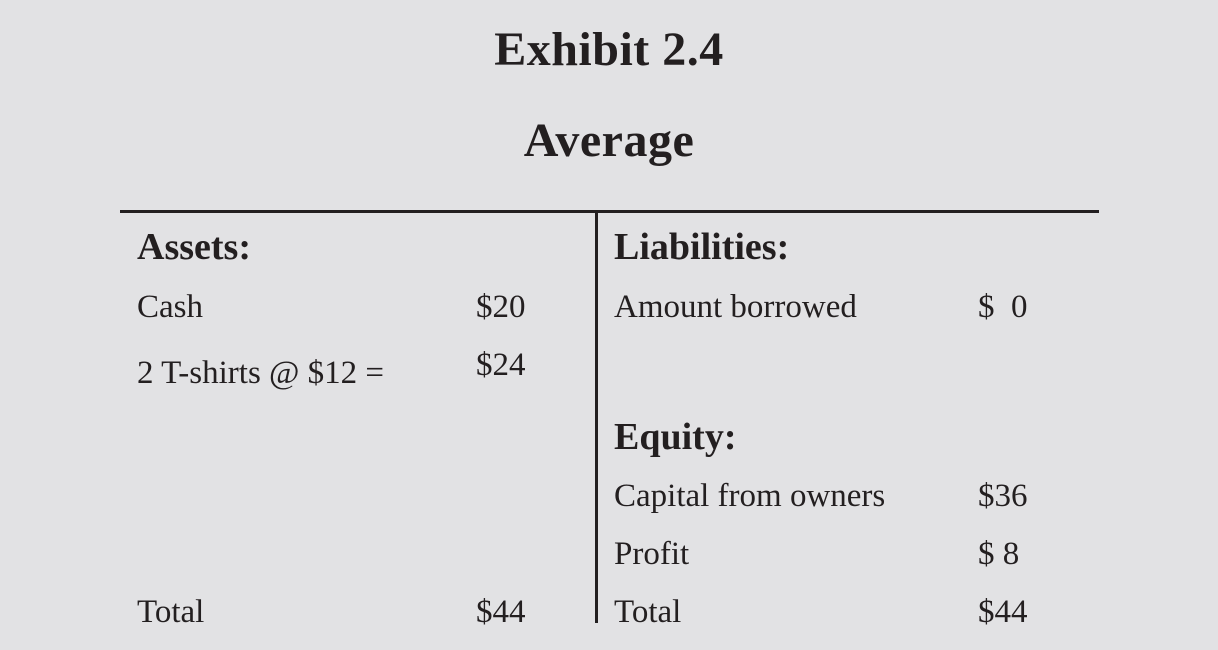 The height and width of the screenshot is (650, 1218). Describe the element at coordinates (609, 140) in the screenshot. I see `exhibit-subtitle: Average` at that location.